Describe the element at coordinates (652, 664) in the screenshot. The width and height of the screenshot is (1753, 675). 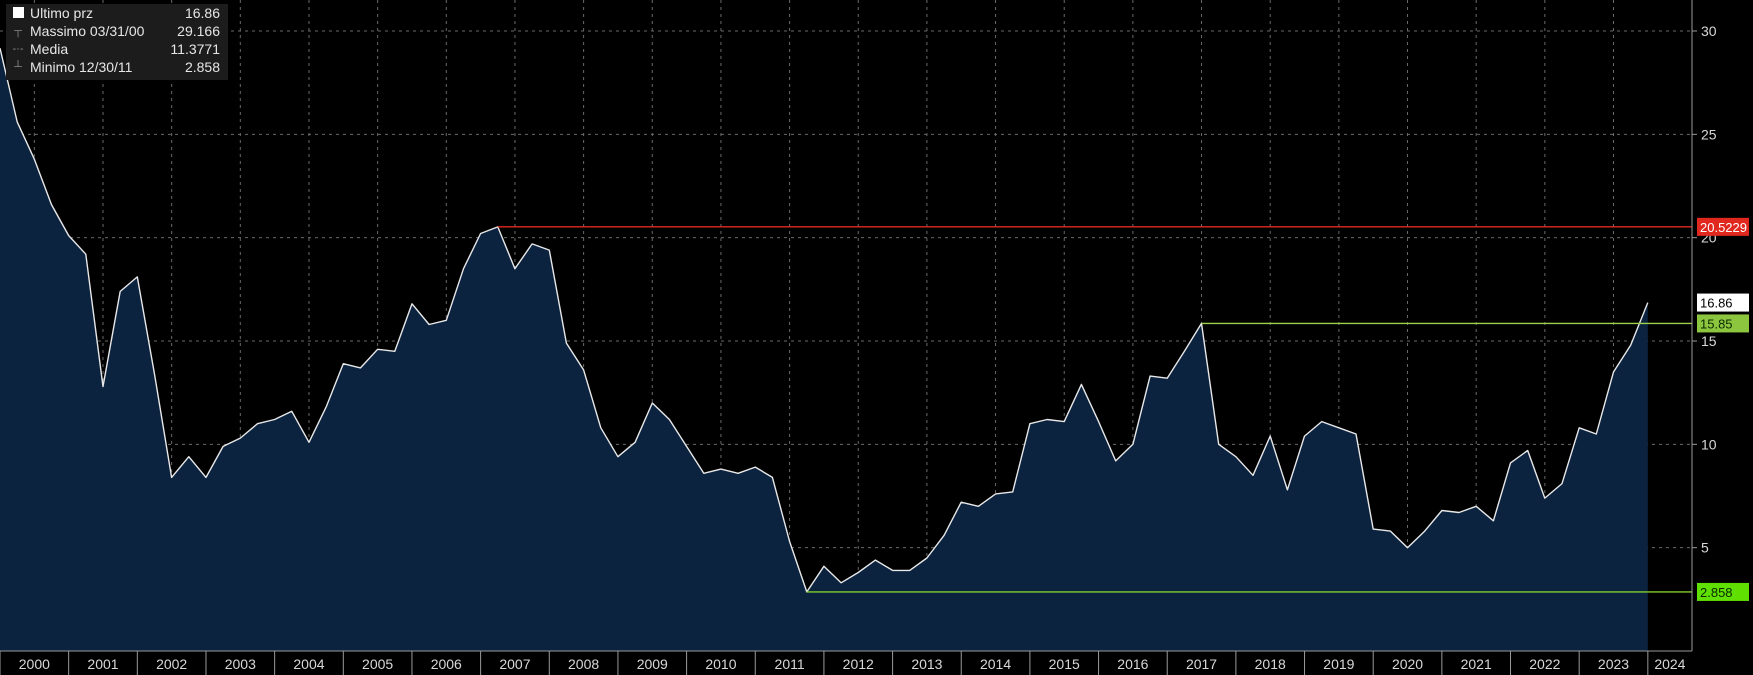
I see `x-tick-label: 2009` at that location.